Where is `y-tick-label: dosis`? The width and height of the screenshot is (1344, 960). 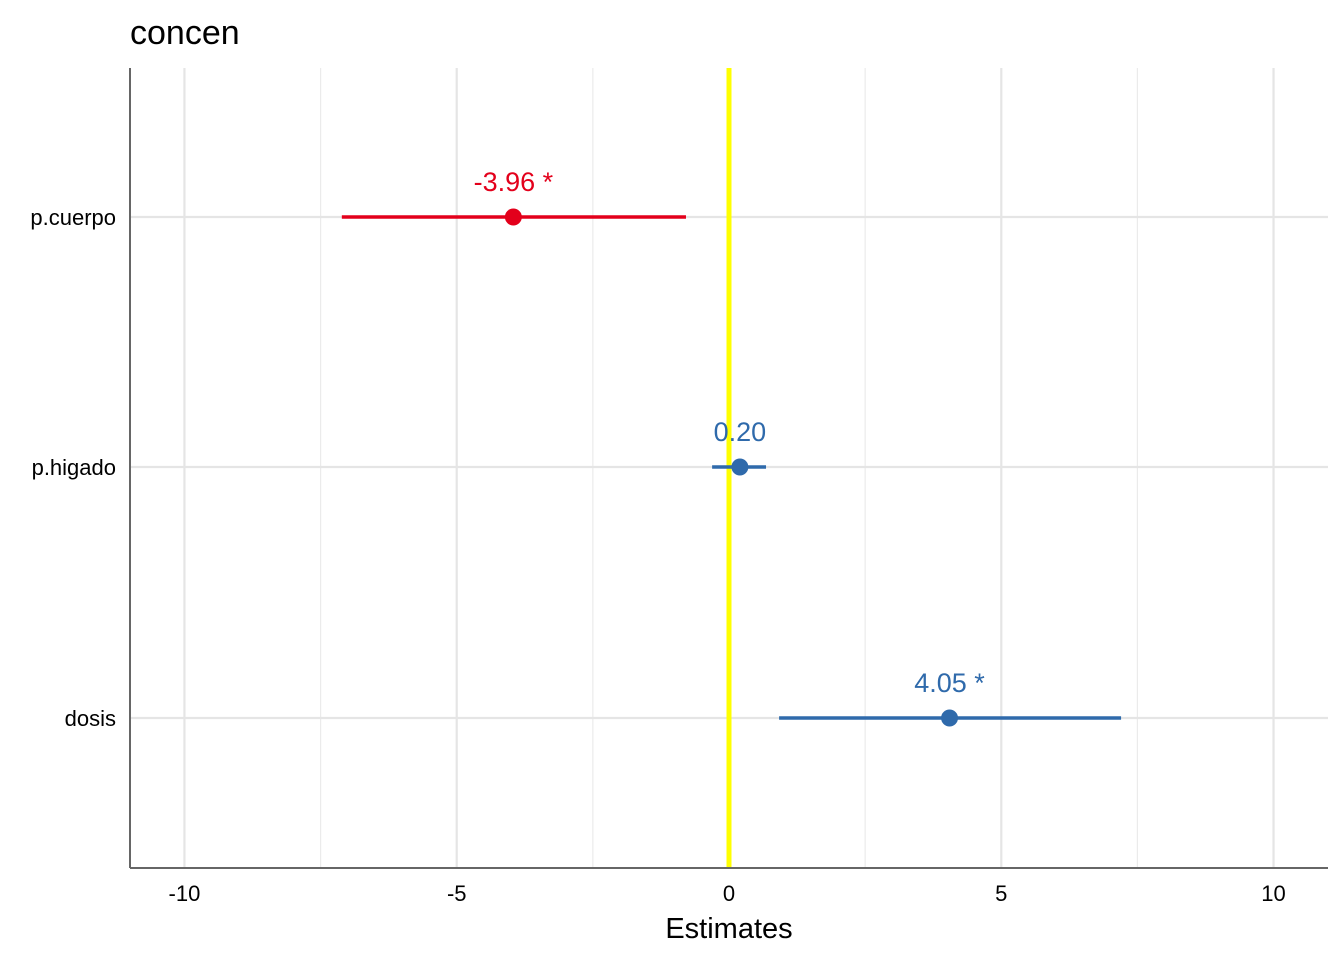 y-tick-label: dosis is located at coordinates (90, 718).